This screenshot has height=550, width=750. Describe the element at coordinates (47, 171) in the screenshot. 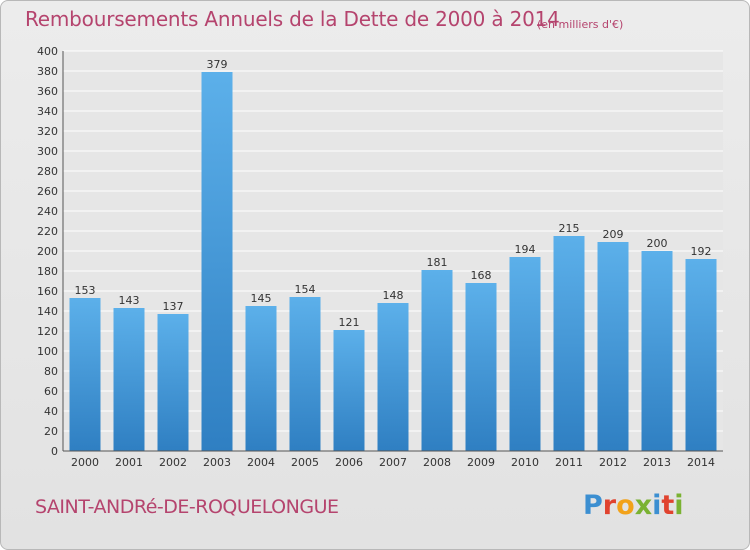

I see `y-tick-label: 280` at that location.